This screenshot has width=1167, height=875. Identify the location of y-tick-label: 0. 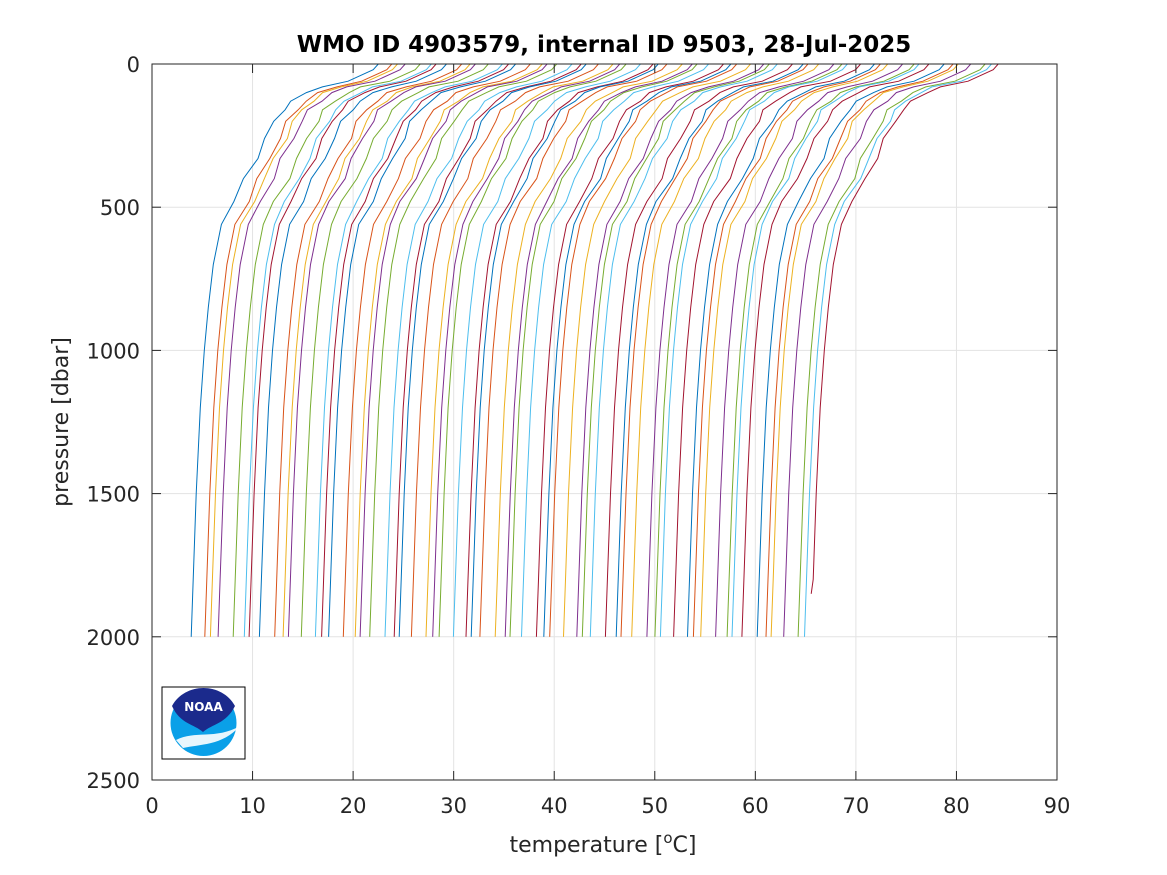
(133, 65).